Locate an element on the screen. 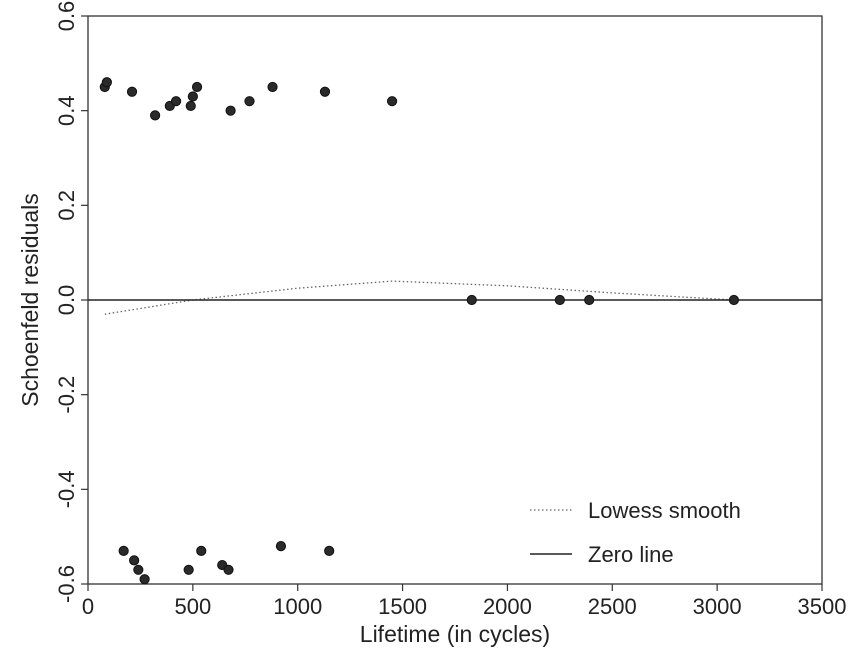 The image size is (862, 669). x-tick-label: 0 is located at coordinates (88, 606).